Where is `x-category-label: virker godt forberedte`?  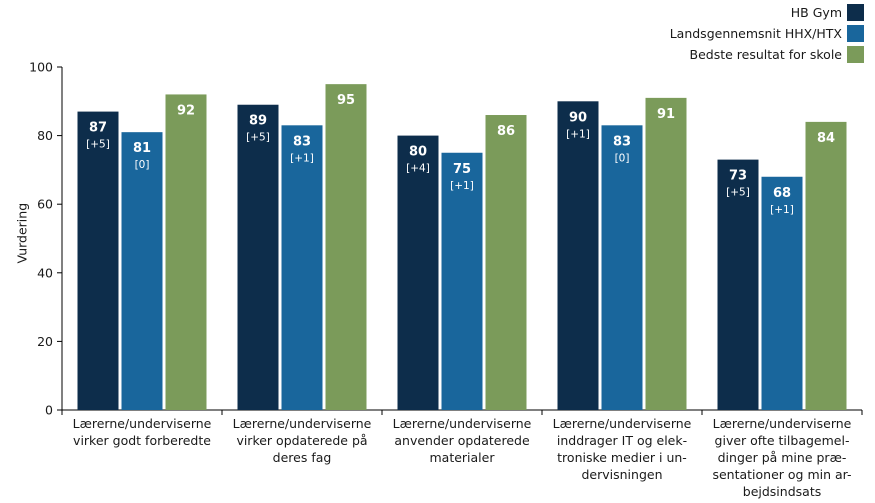
x-category-label: virker godt forberedte is located at coordinates (142, 440).